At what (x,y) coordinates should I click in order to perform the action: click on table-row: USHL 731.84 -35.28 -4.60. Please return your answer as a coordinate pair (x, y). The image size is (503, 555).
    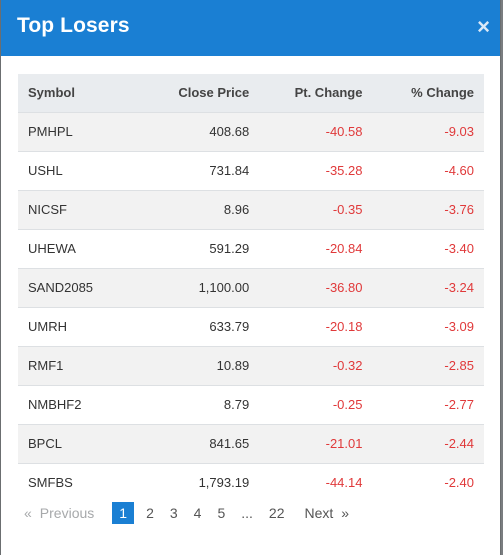
    Looking at the image, I should click on (251, 170).